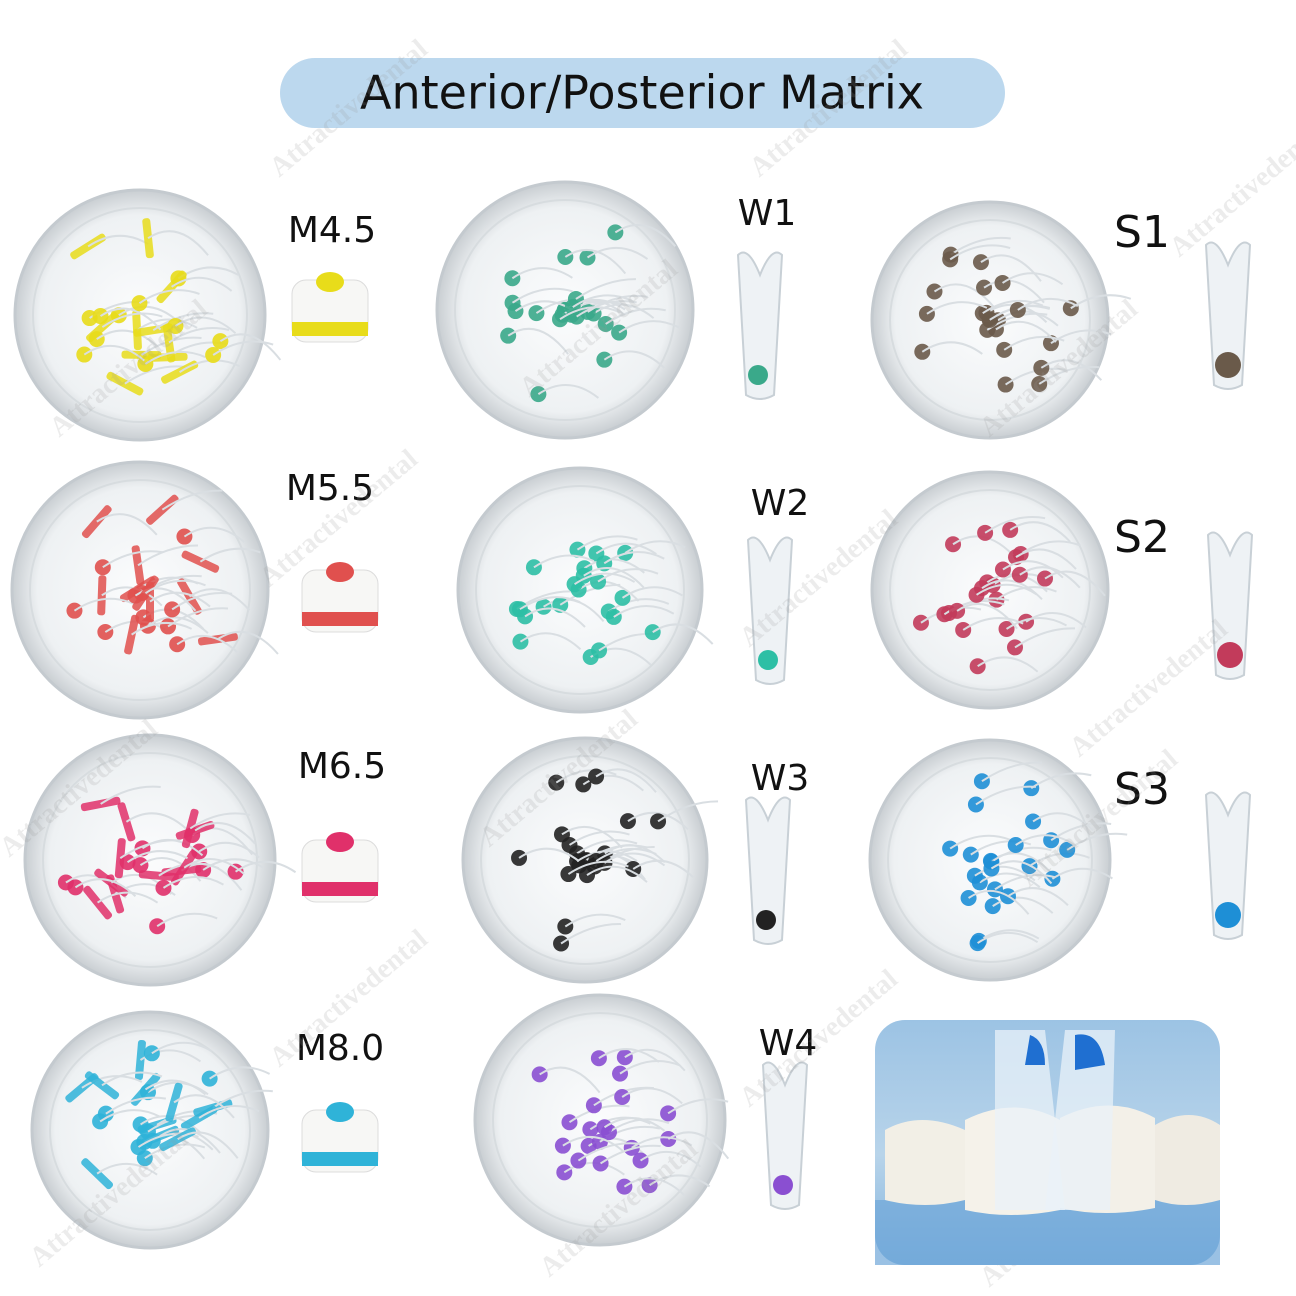  Describe the element at coordinates (330, 282) in the screenshot. I see `matrix-tab` at that location.